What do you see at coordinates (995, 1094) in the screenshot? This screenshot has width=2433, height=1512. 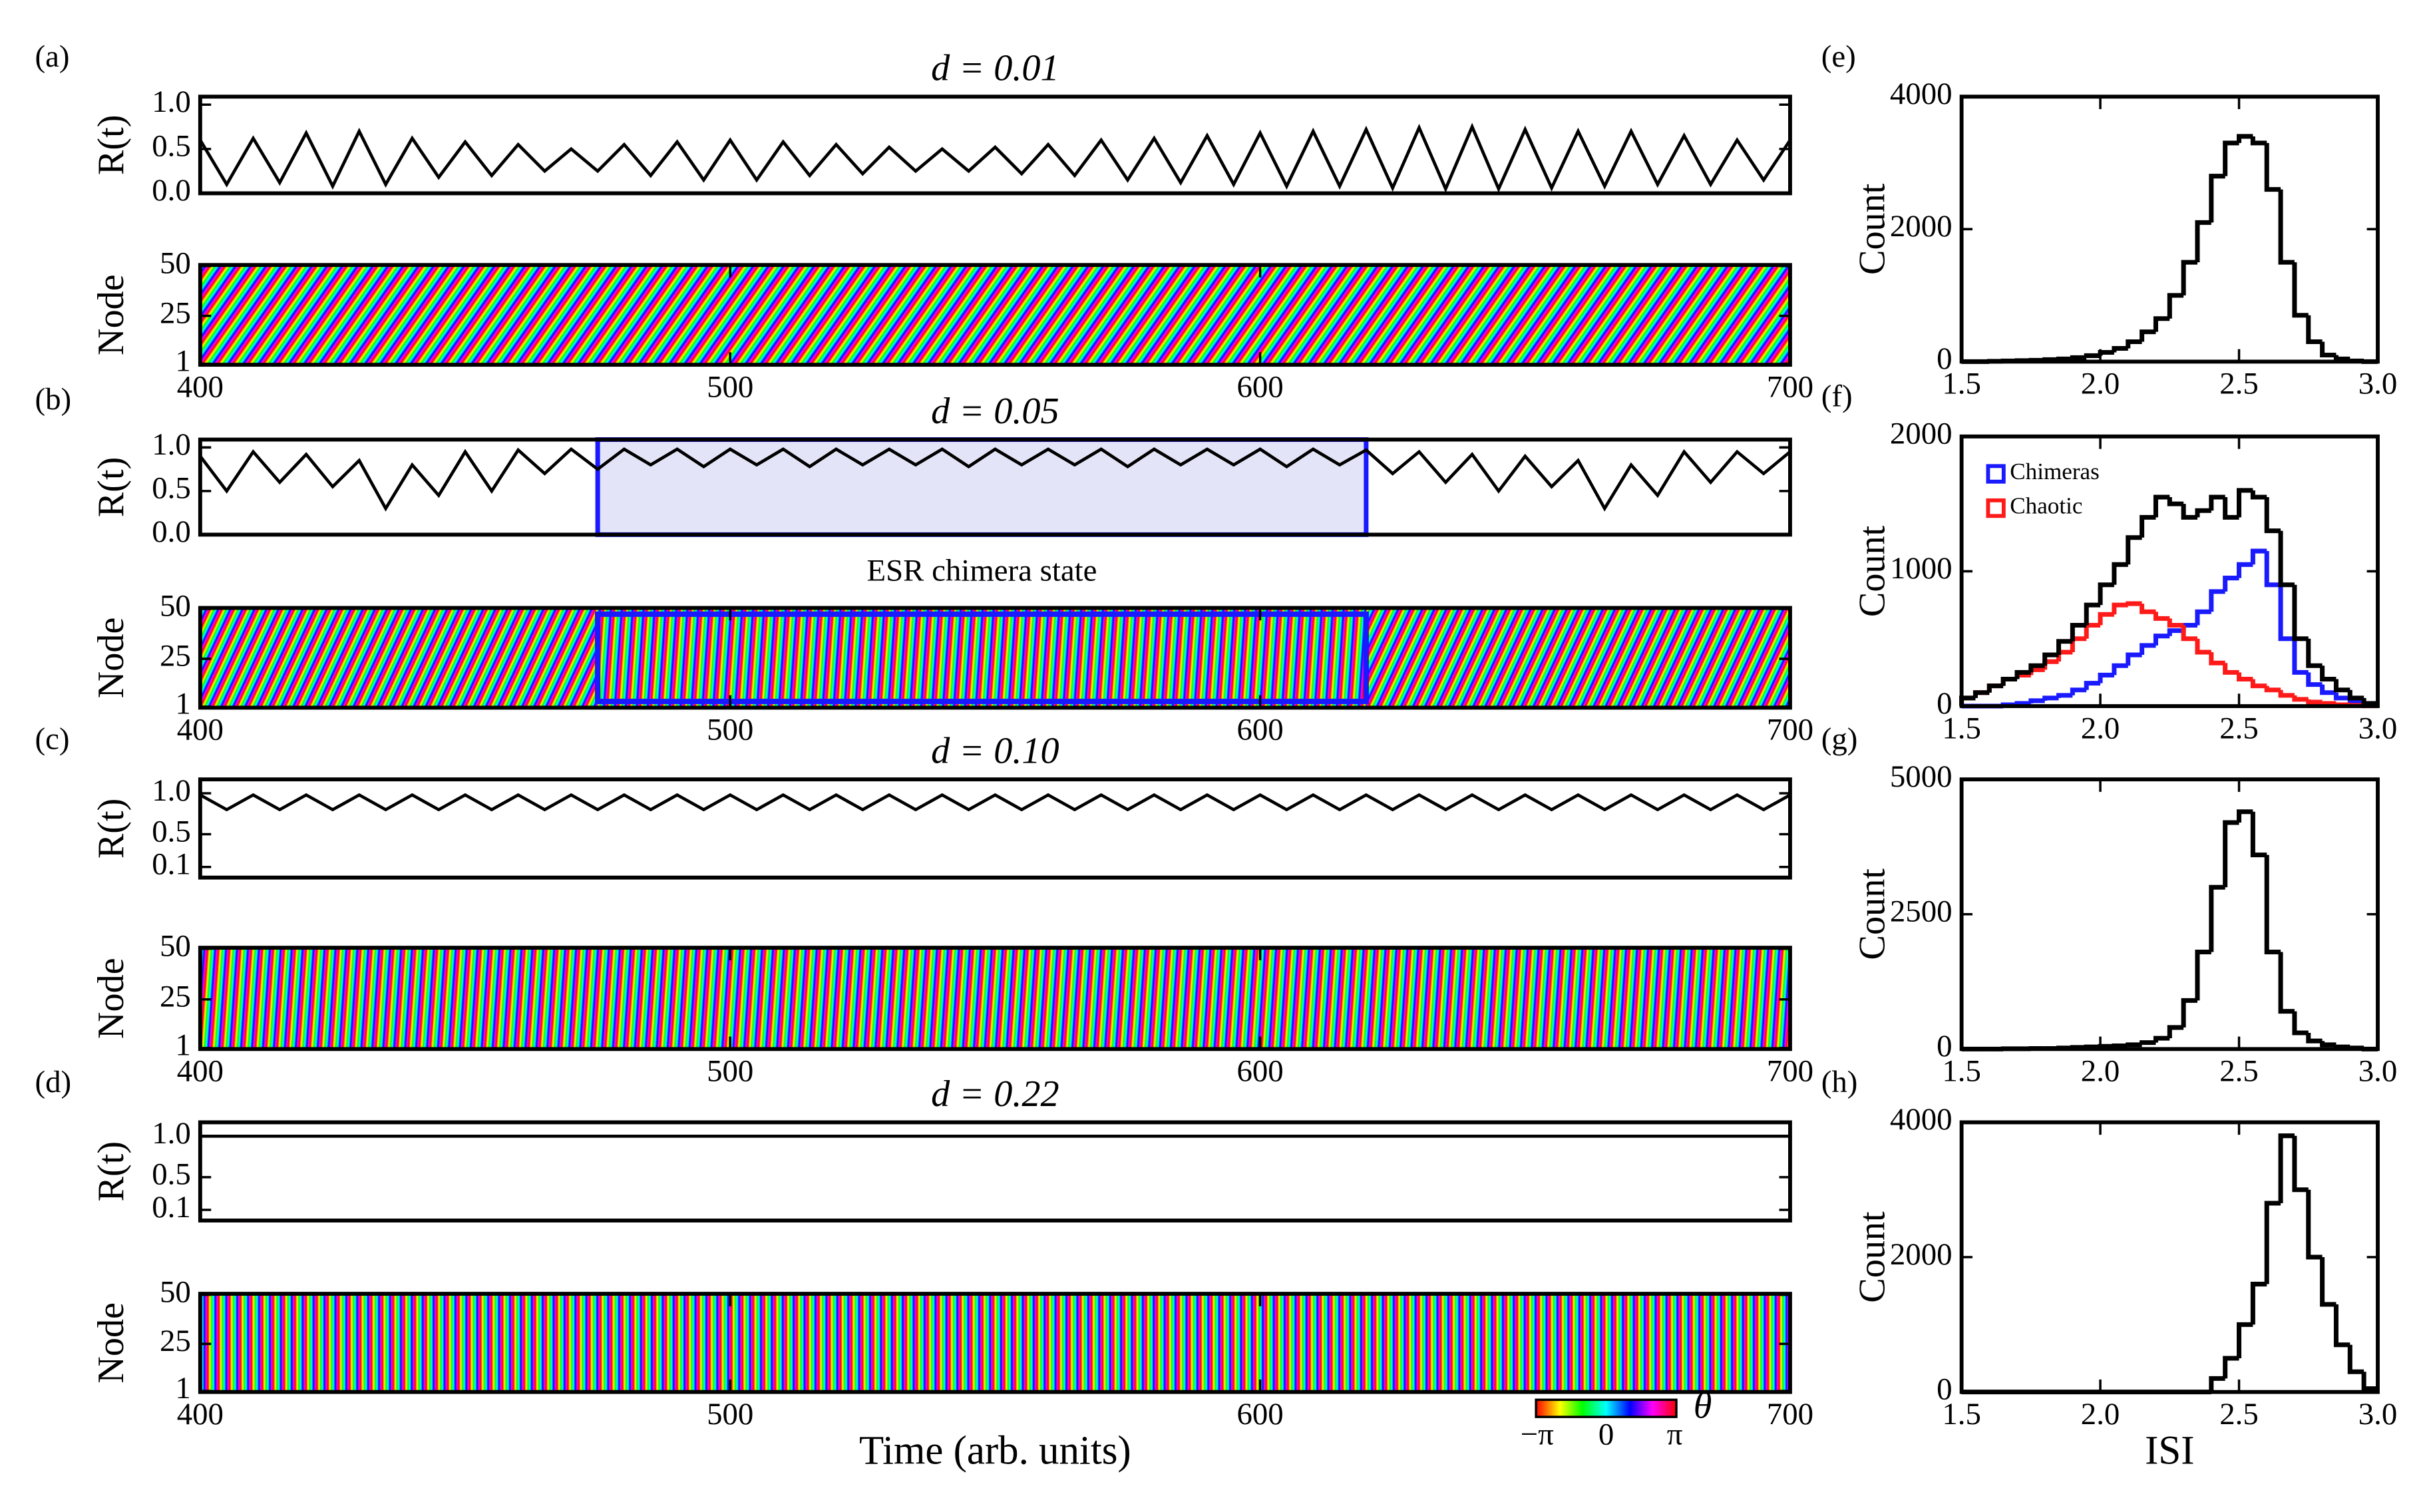 I see `panel-title: d = 0.22` at bounding box center [995, 1094].